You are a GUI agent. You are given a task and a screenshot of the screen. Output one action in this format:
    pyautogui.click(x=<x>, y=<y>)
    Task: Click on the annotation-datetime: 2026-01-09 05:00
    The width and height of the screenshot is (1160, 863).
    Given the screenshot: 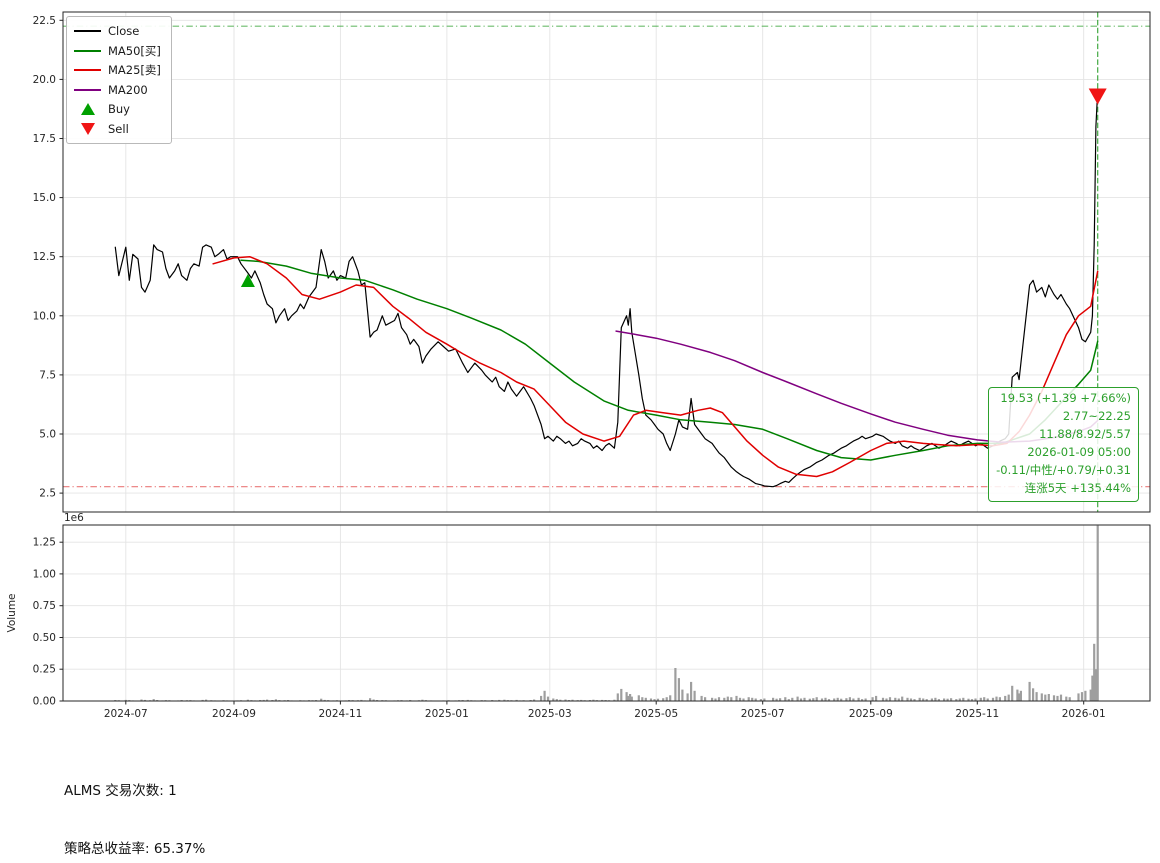 What is the action you would take?
    pyautogui.click(x=1079, y=451)
    